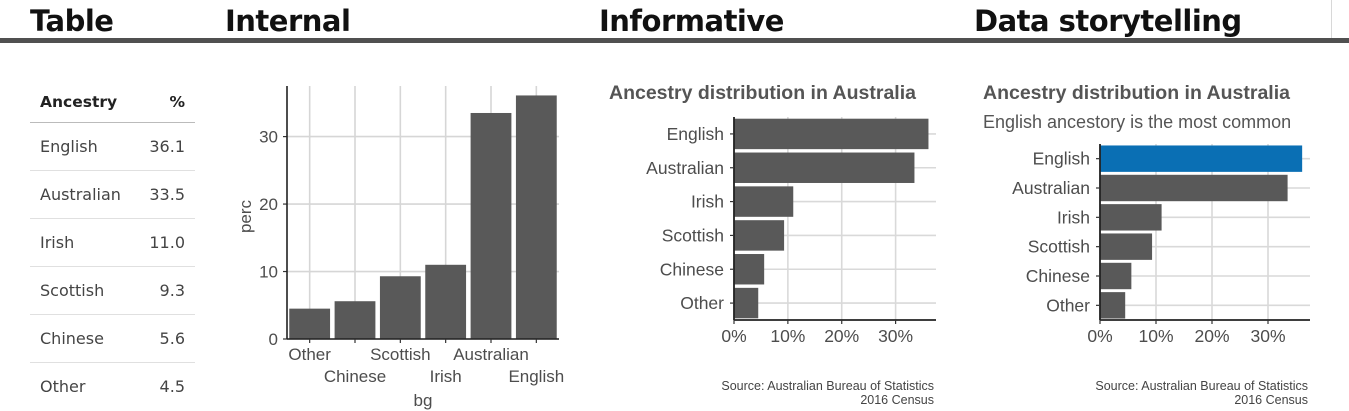 The width and height of the screenshot is (1349, 411). Describe the element at coordinates (165, 290) in the screenshot. I see `table-cell-percent: 9.3` at that location.